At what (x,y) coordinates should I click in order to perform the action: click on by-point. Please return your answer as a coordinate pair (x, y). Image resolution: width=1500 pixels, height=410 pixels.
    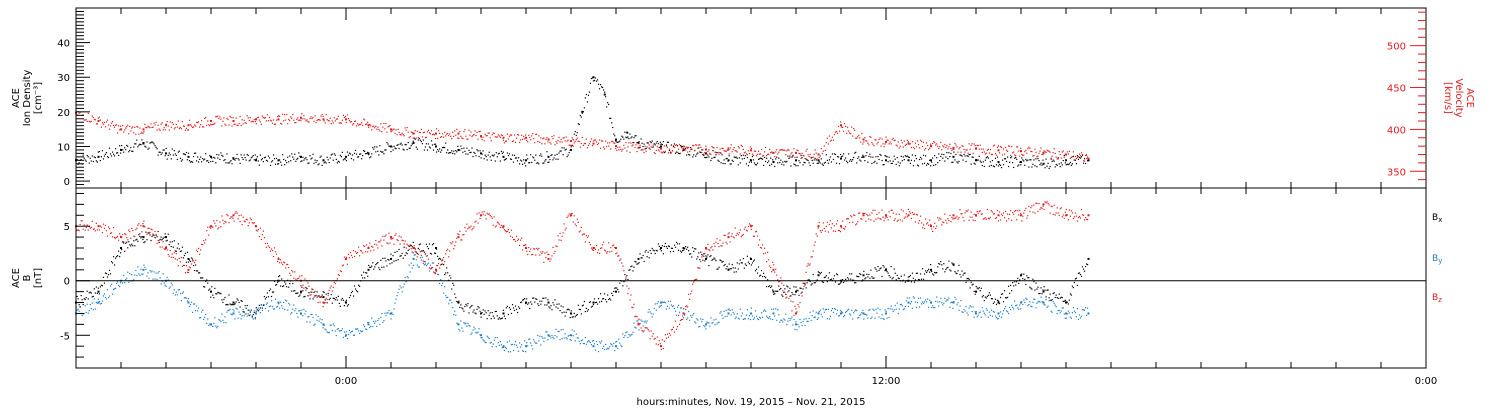
    Looking at the image, I should click on (706, 324).